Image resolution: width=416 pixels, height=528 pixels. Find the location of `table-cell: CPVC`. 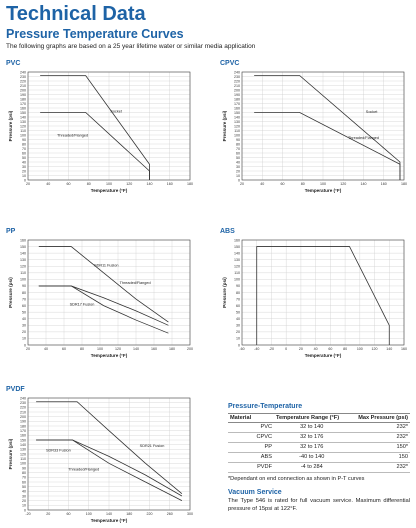

table-cell: CPVC is located at coordinates (251, 437).